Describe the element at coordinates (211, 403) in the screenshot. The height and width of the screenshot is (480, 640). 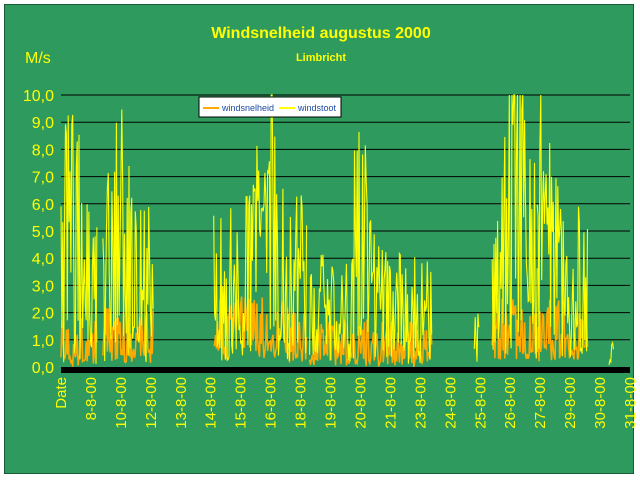
I see `x-tick-label: 14-8-00` at that location.